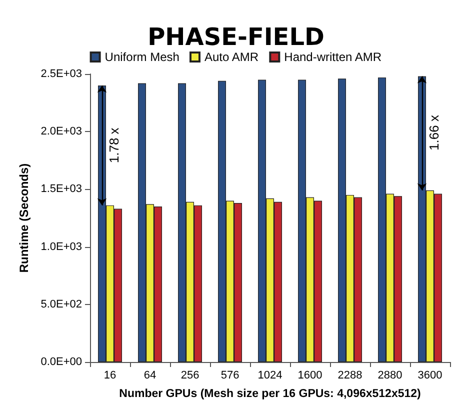 This screenshot has width=472, height=416. I want to click on y-tick-label: 0.0E+00, so click(61, 362).